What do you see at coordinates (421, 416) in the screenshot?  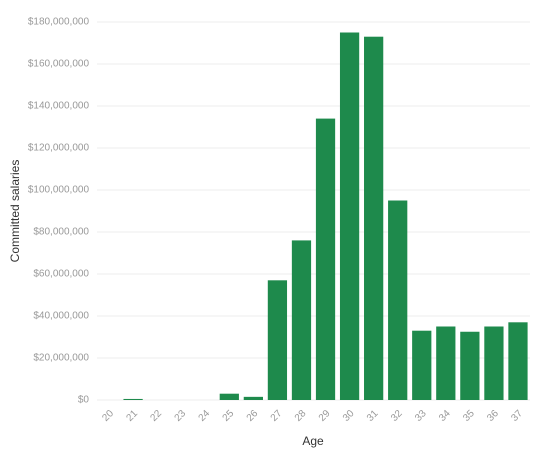 I see `x-tick-label: 33` at bounding box center [421, 416].